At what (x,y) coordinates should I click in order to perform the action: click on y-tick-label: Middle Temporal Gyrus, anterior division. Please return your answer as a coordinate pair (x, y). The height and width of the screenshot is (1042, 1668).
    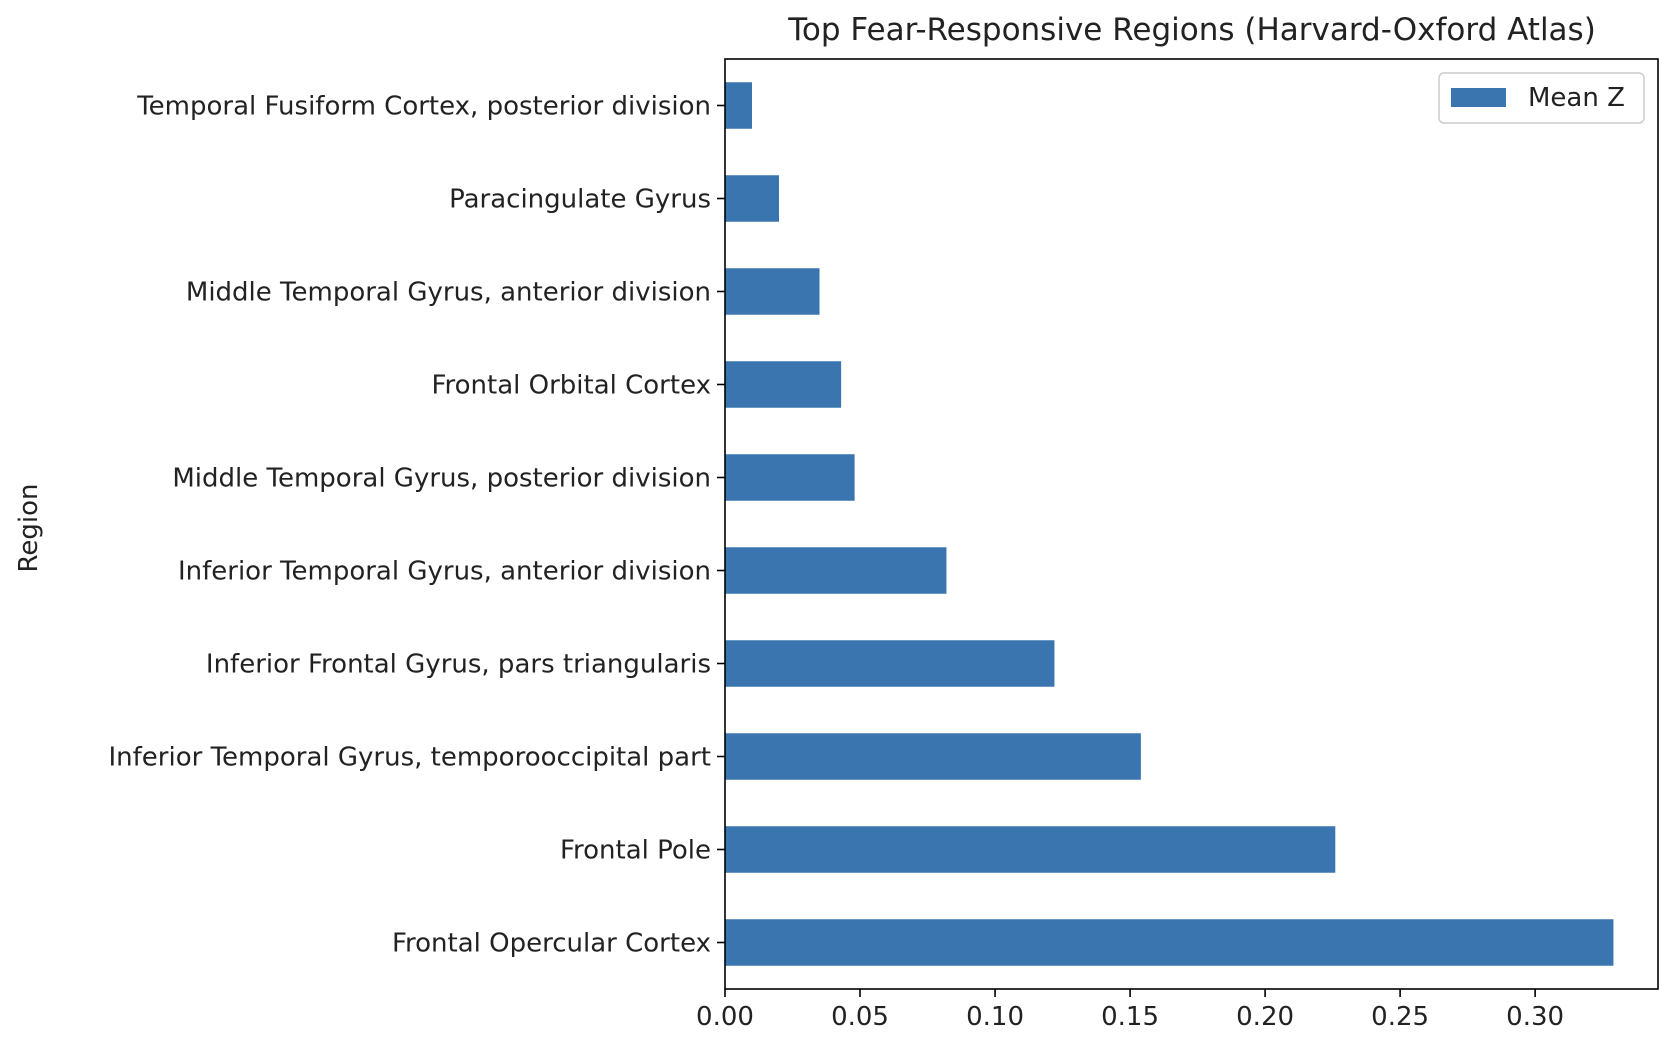
    Looking at the image, I should click on (448, 293).